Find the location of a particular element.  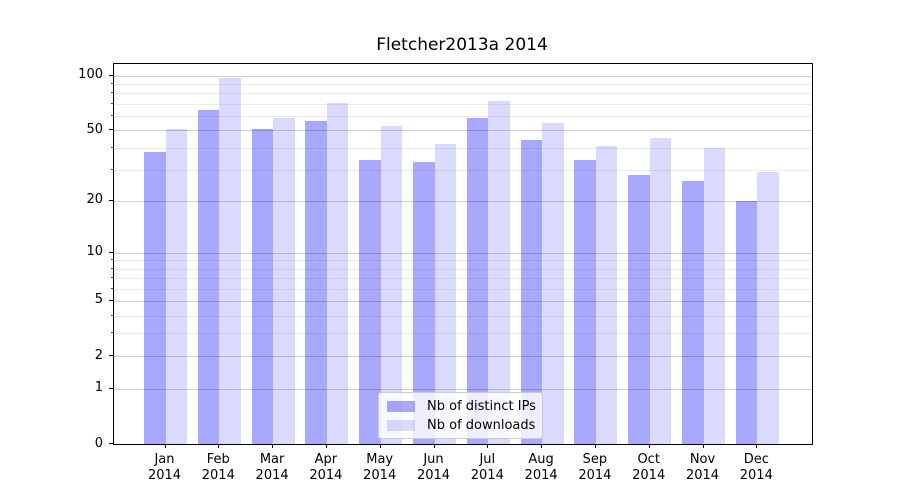

y-axis-tick-label: 2 is located at coordinates (98, 355).